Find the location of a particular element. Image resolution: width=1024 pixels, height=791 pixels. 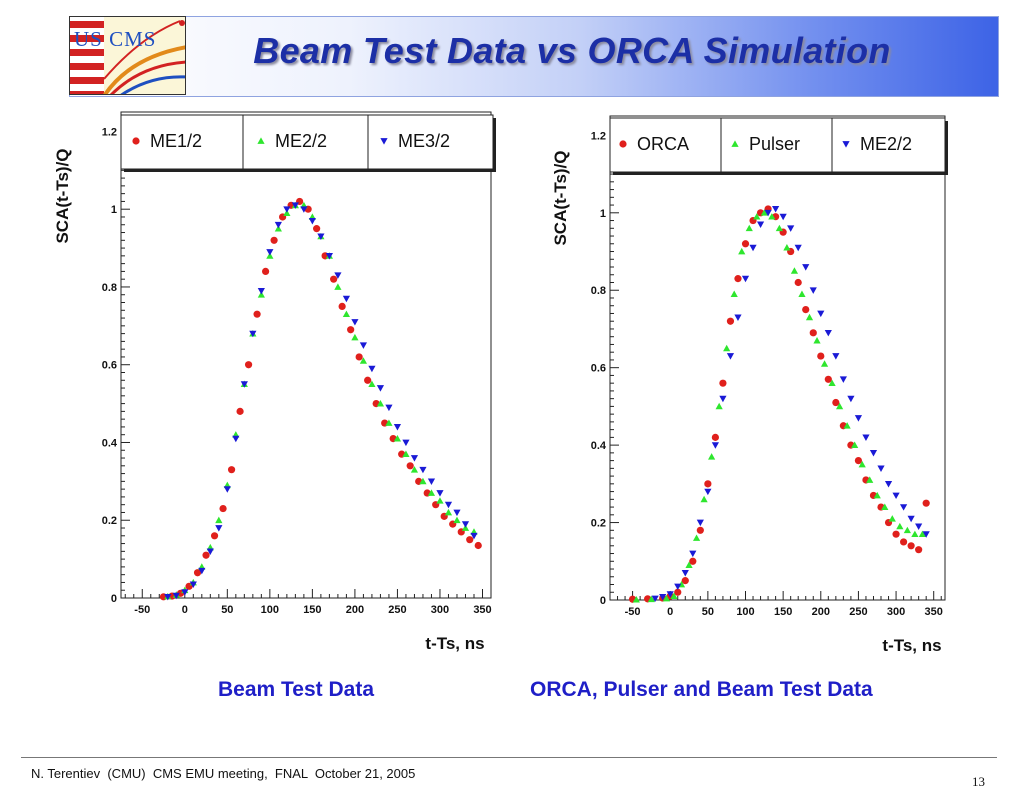

legend-entry-label: ME1/2 is located at coordinates (176, 141).